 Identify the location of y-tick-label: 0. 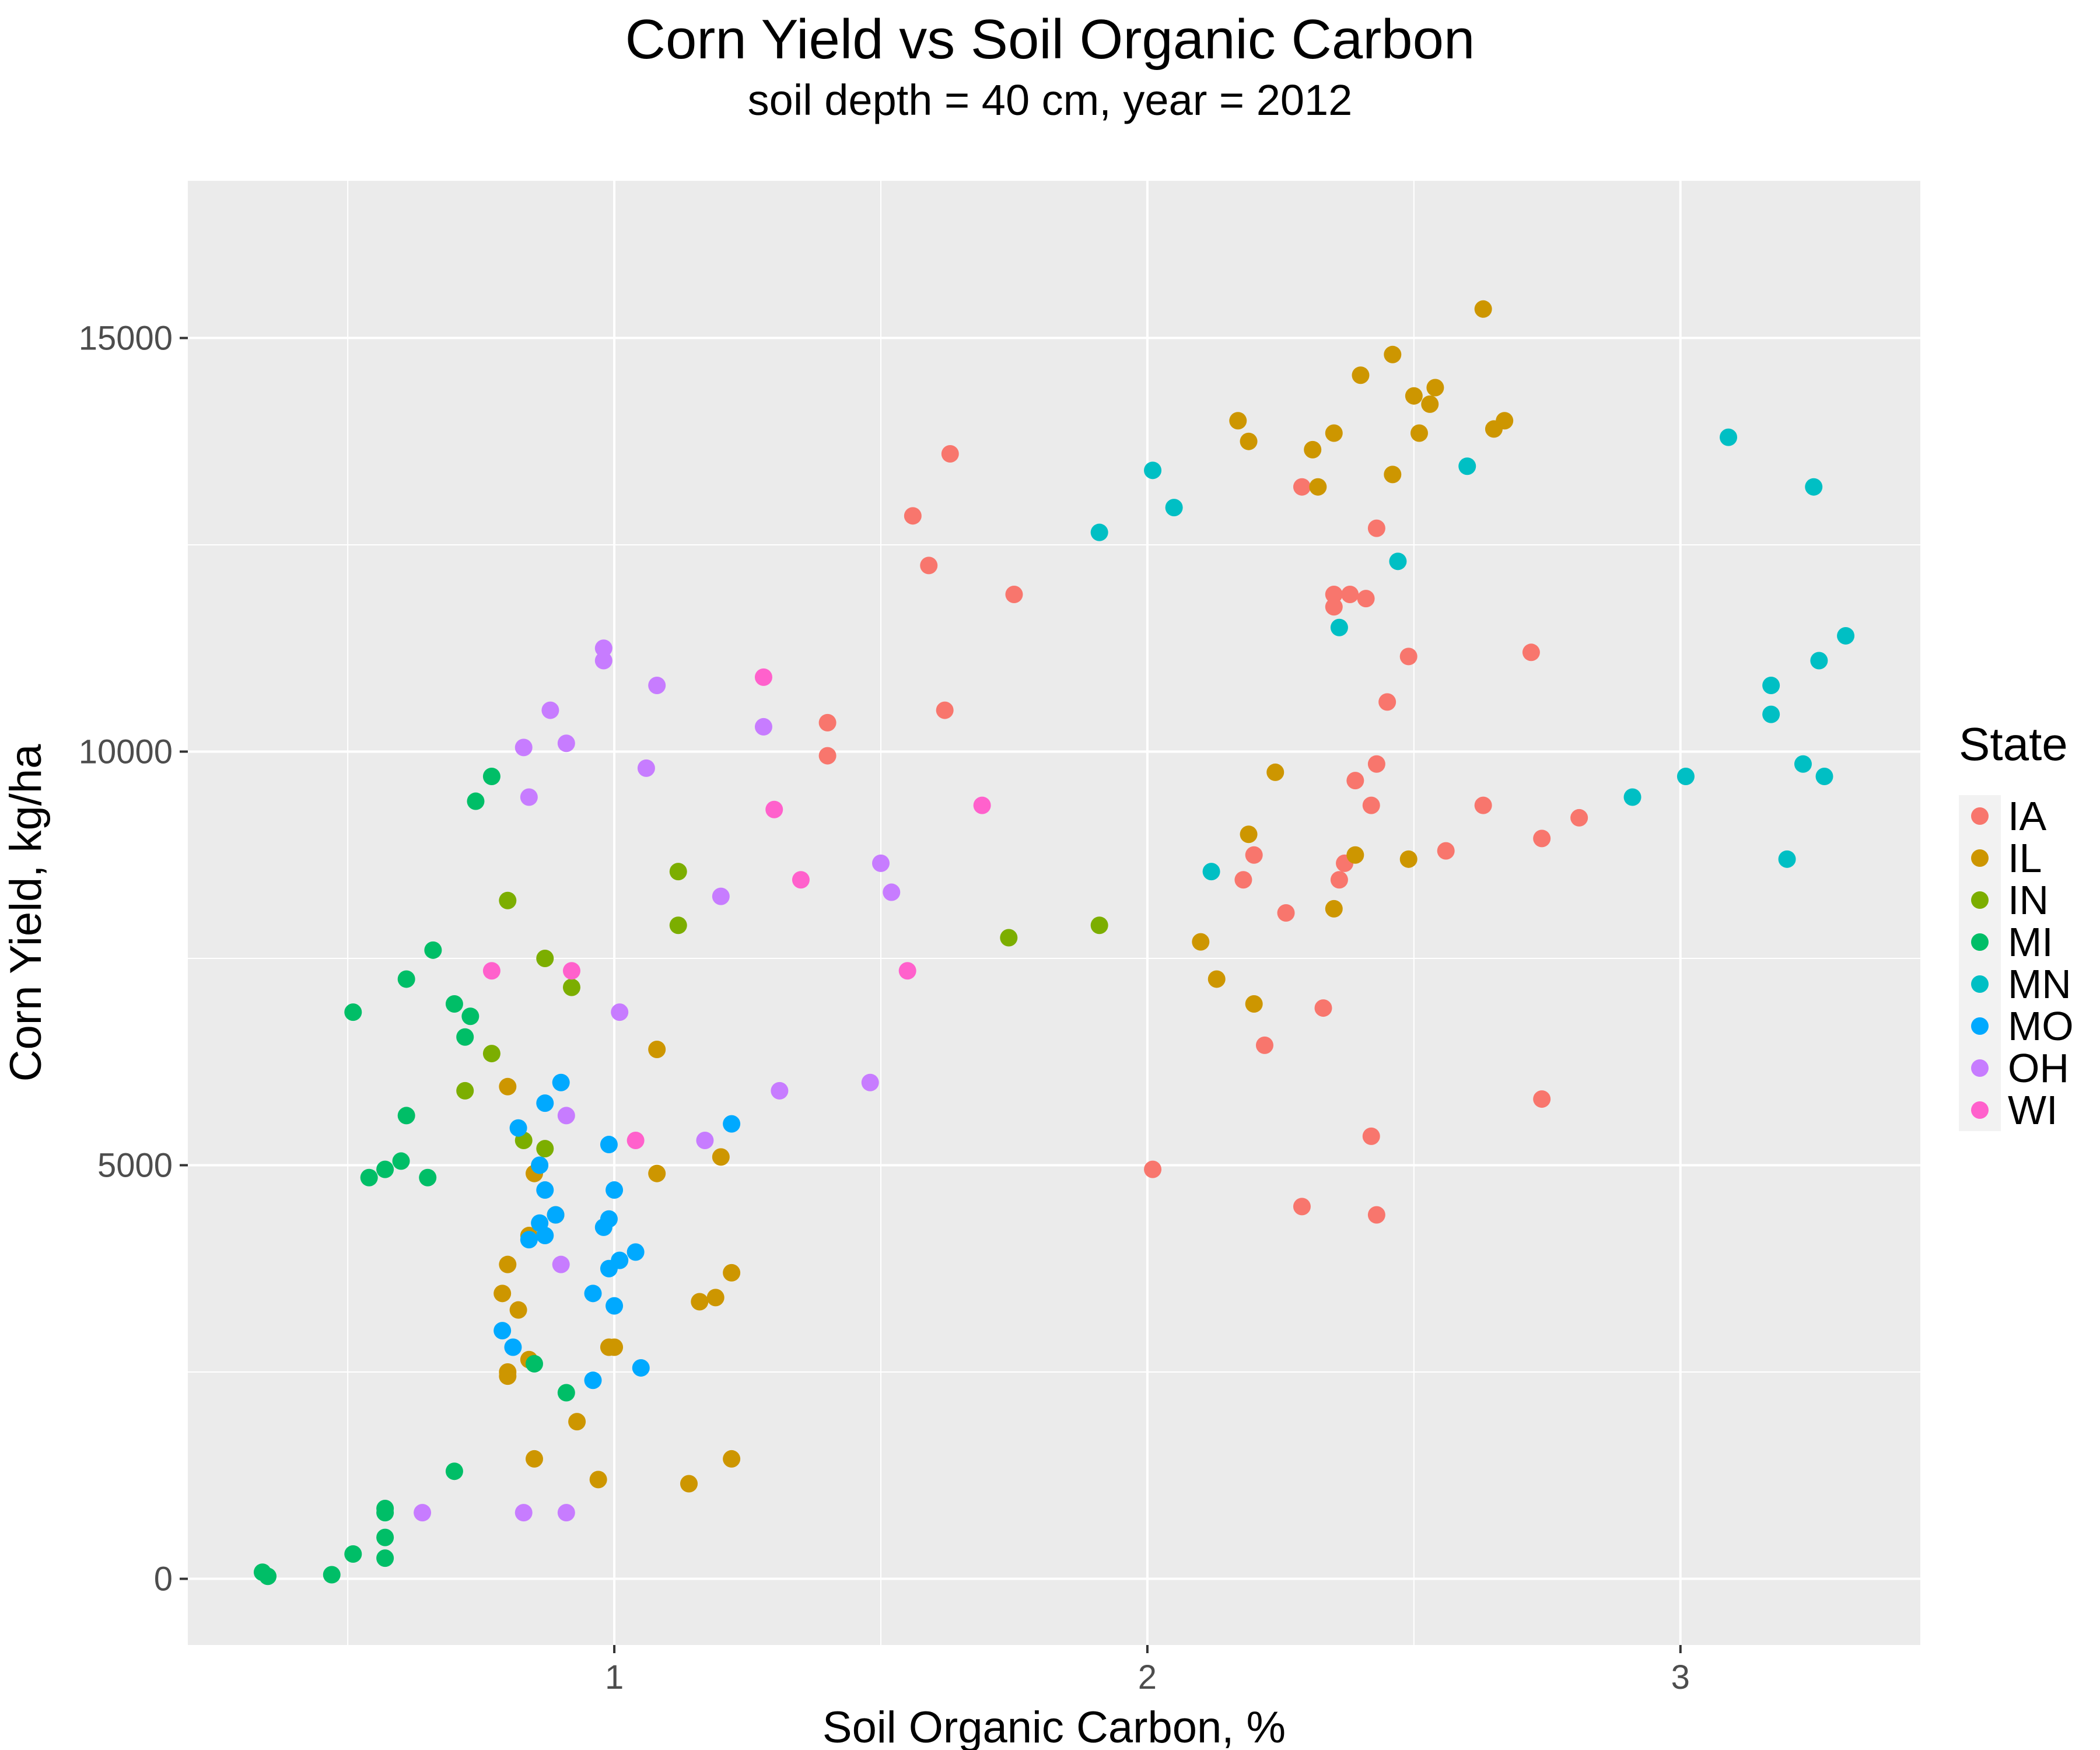
(163, 1579).